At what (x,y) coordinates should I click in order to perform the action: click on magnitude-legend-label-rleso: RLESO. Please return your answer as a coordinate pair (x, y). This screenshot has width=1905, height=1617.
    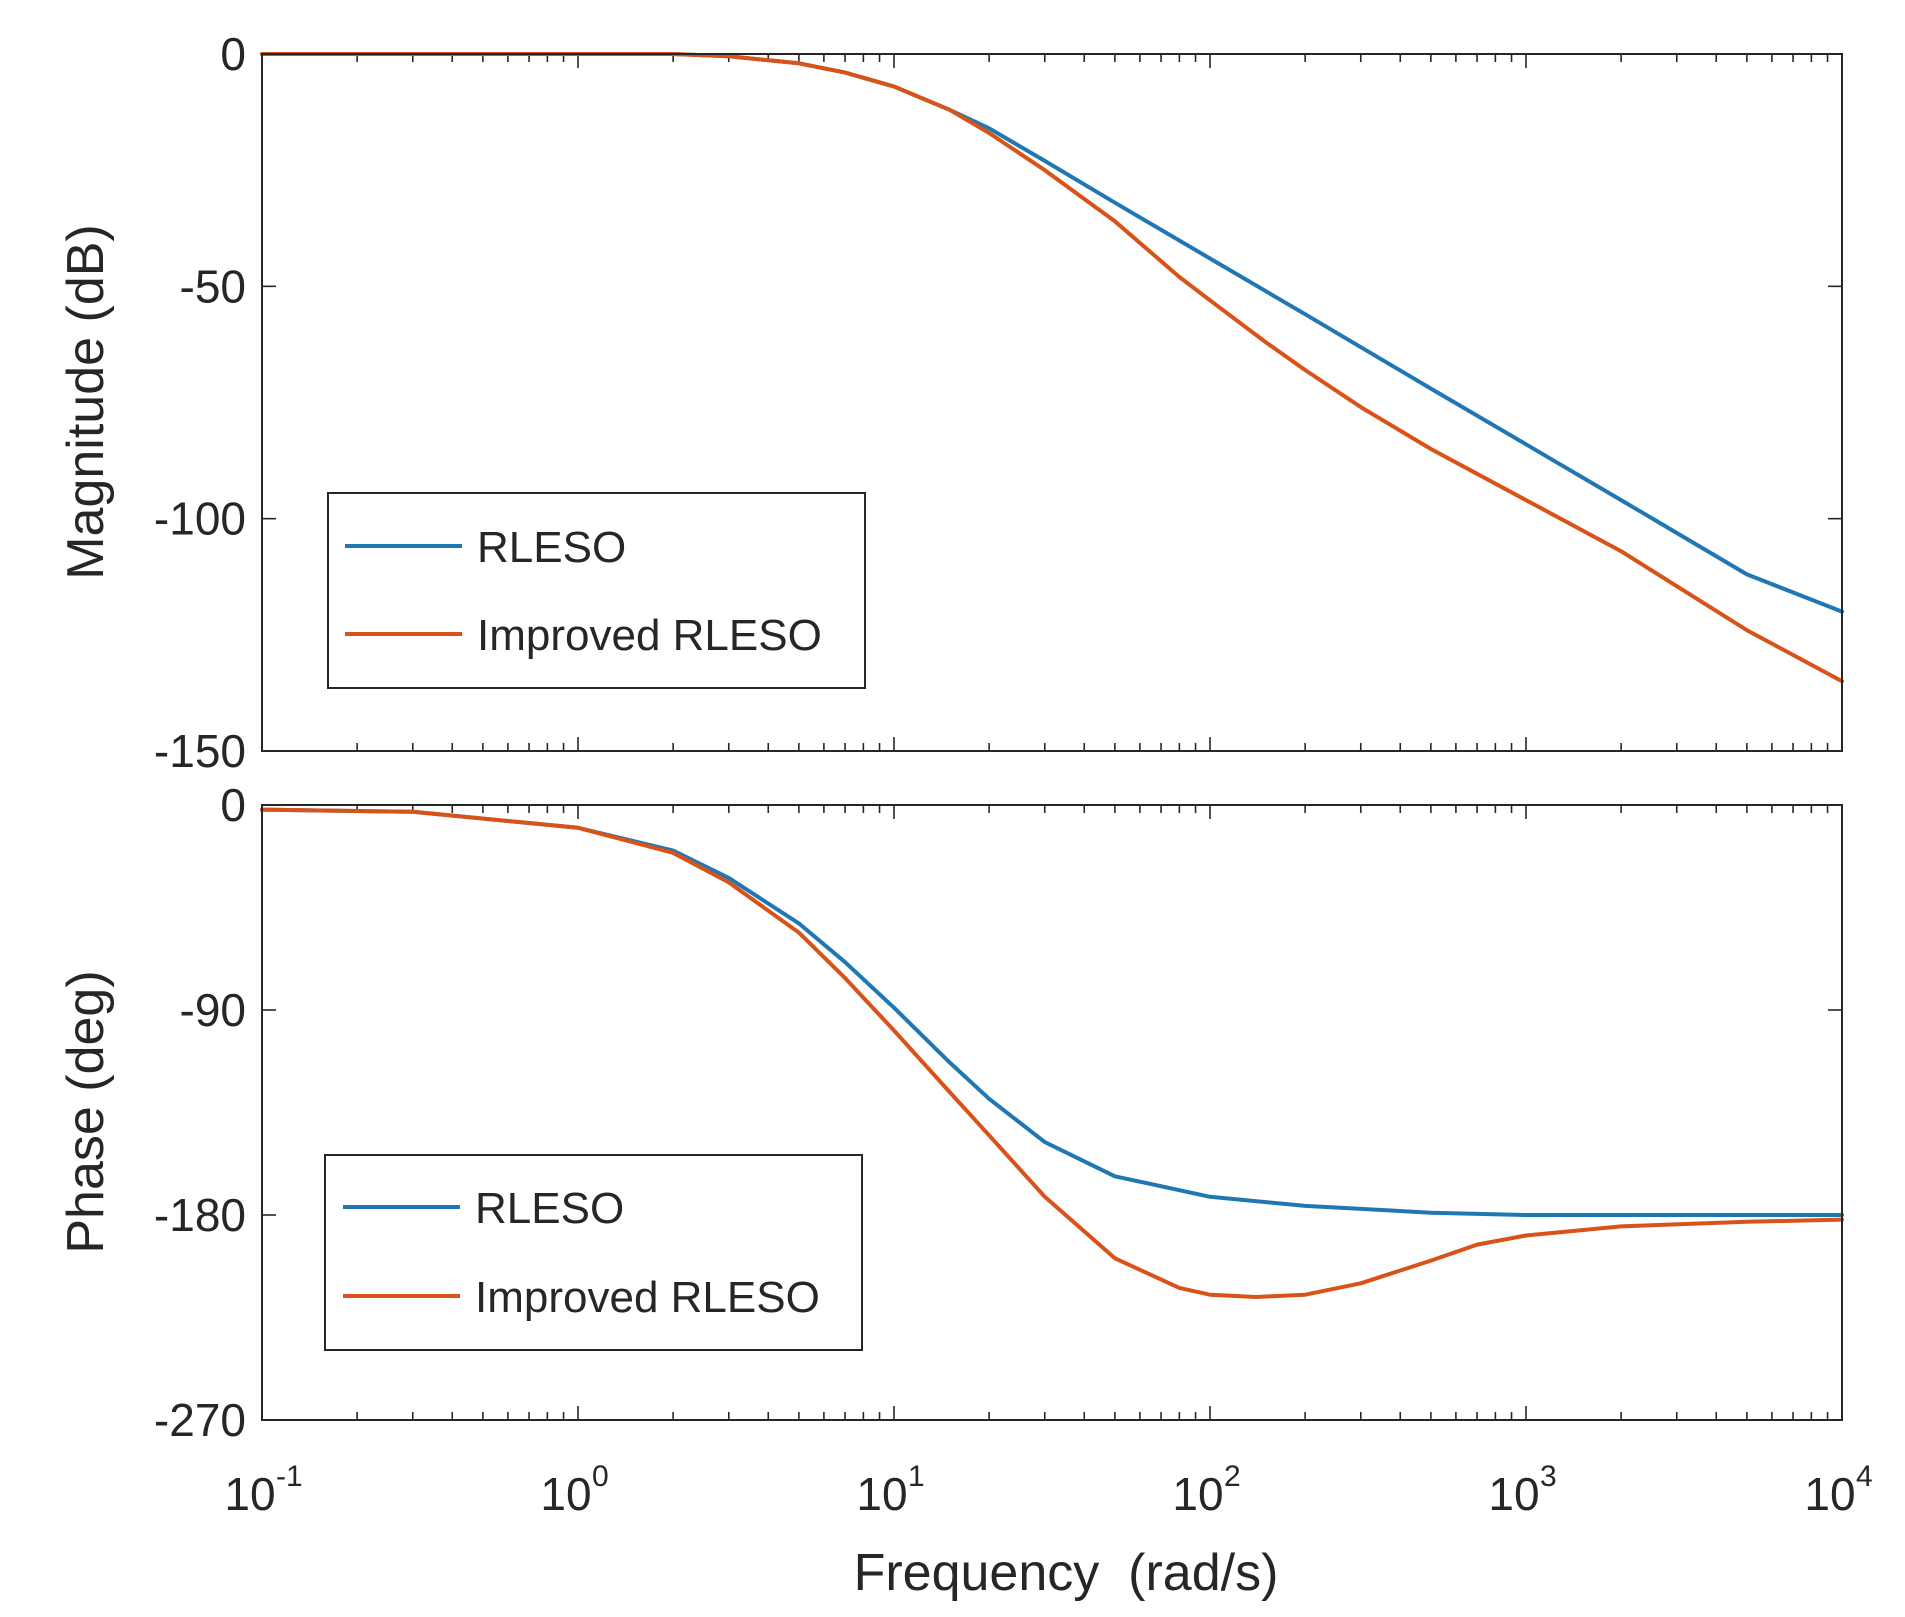
    Looking at the image, I should click on (551, 547).